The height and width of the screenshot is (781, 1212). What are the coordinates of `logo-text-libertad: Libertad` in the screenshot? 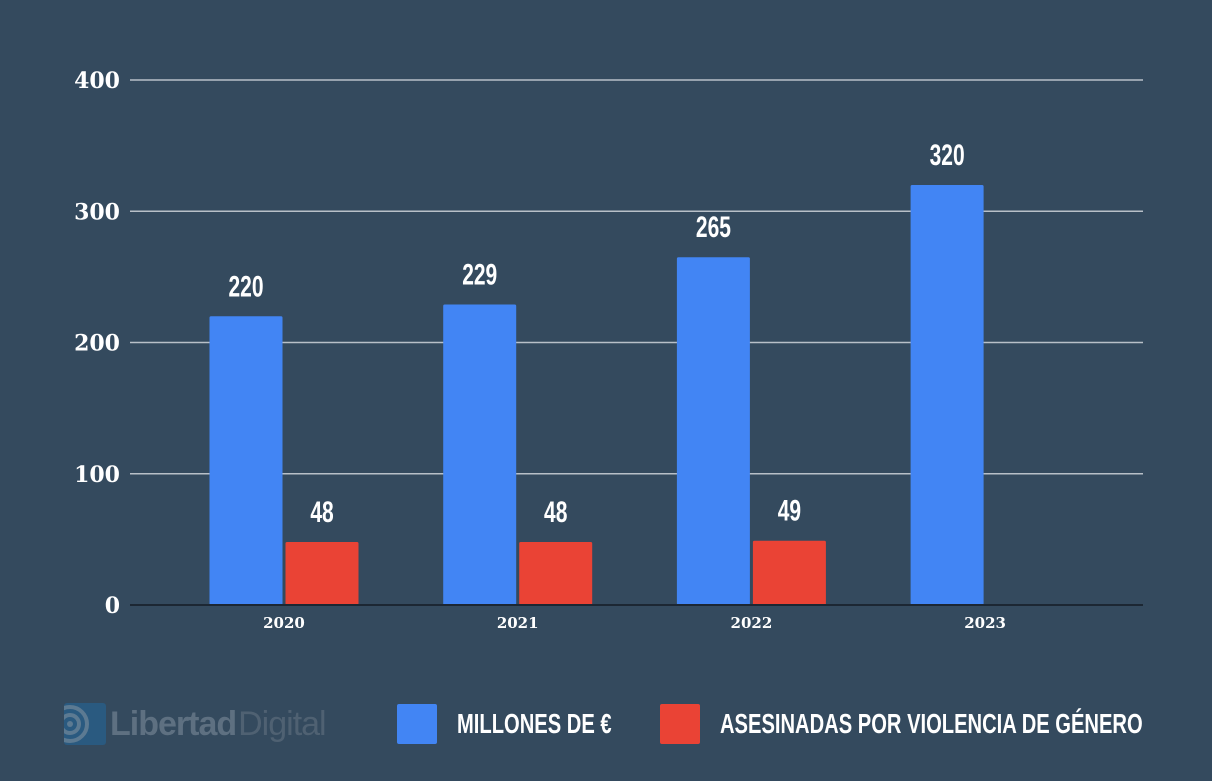 It's located at (173, 723).